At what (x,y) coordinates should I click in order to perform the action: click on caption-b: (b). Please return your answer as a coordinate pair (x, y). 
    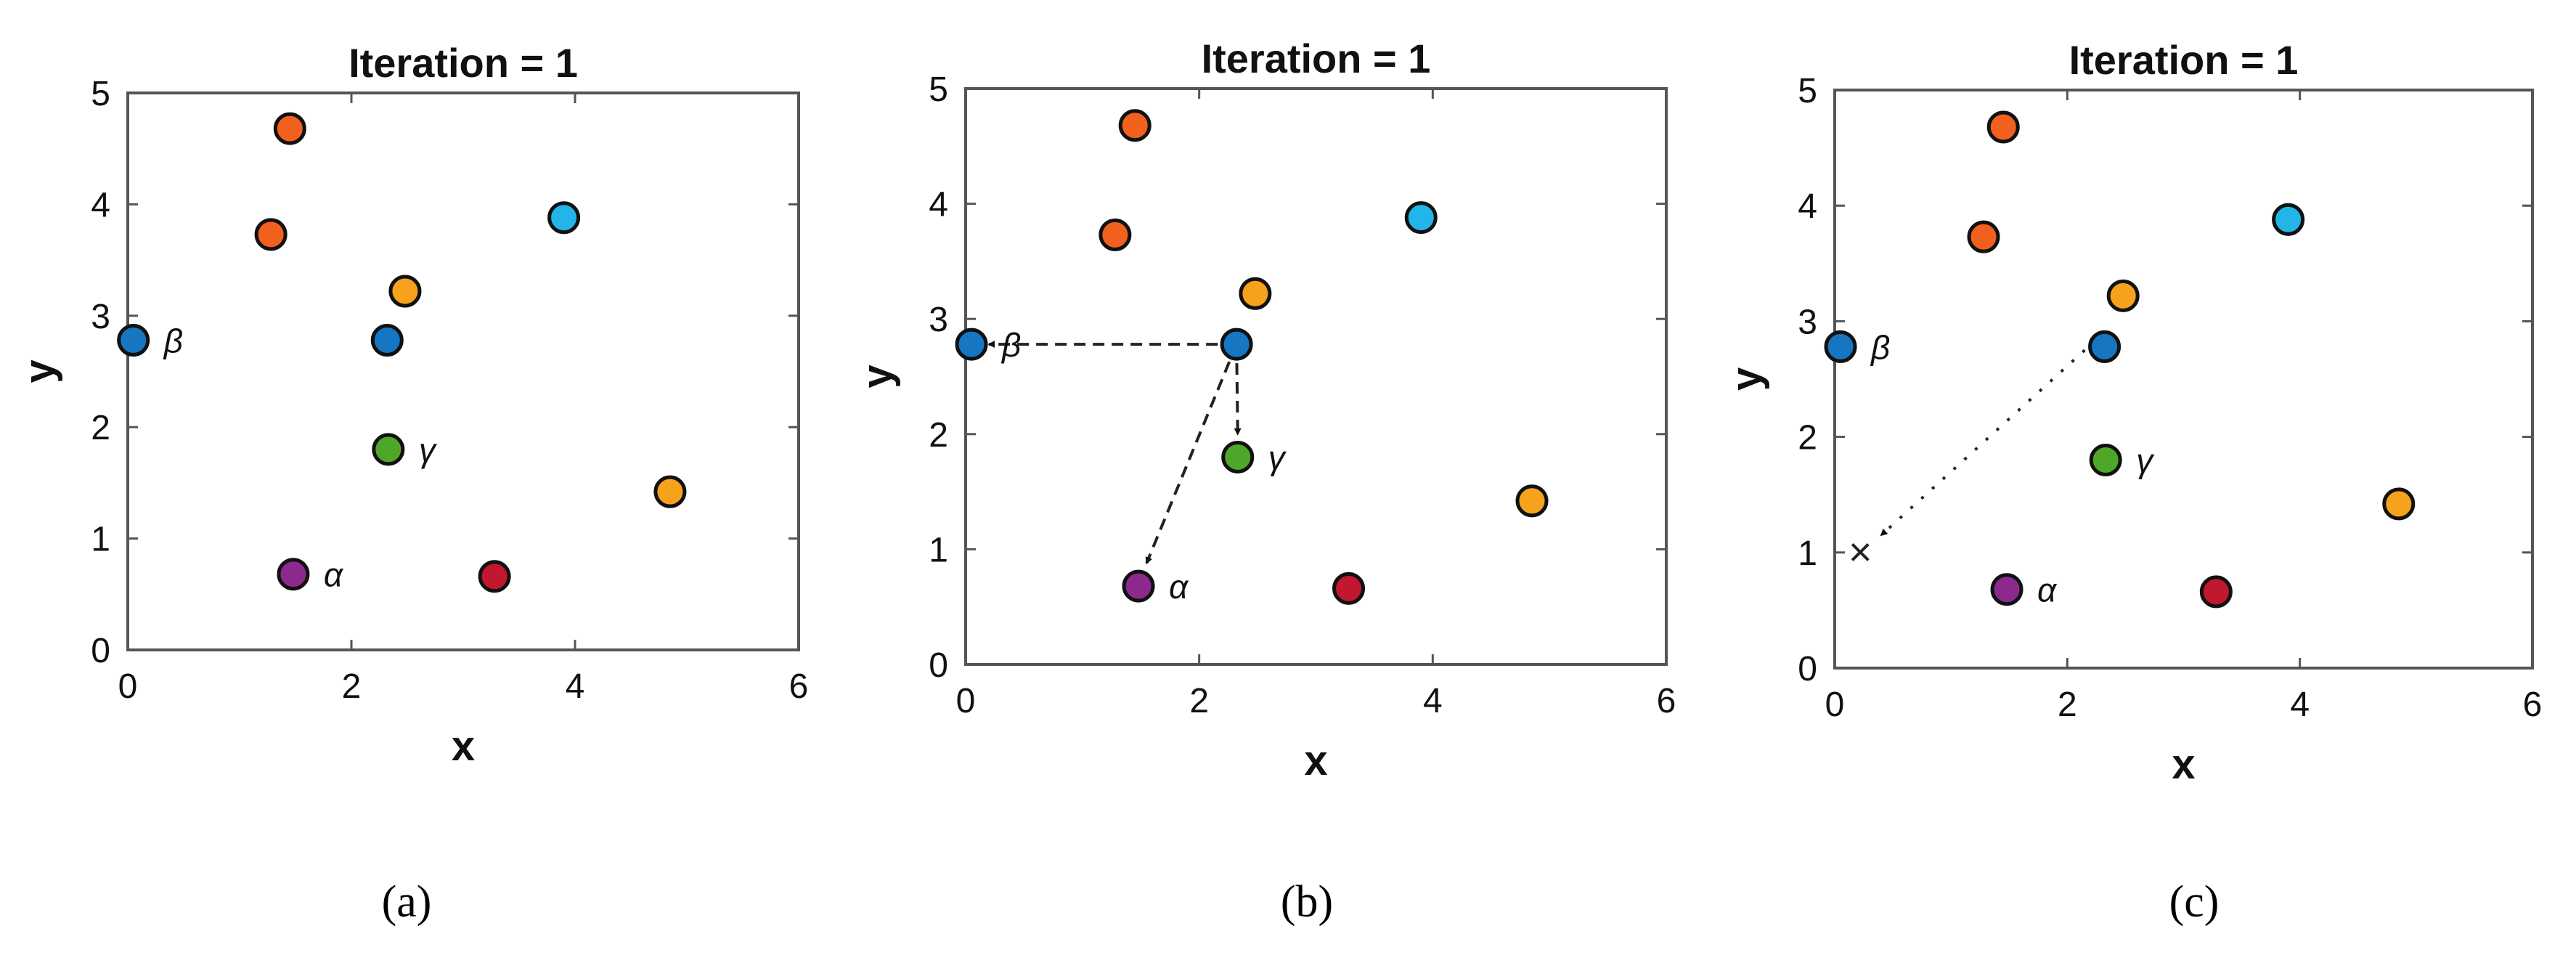
    Looking at the image, I should click on (1307, 902).